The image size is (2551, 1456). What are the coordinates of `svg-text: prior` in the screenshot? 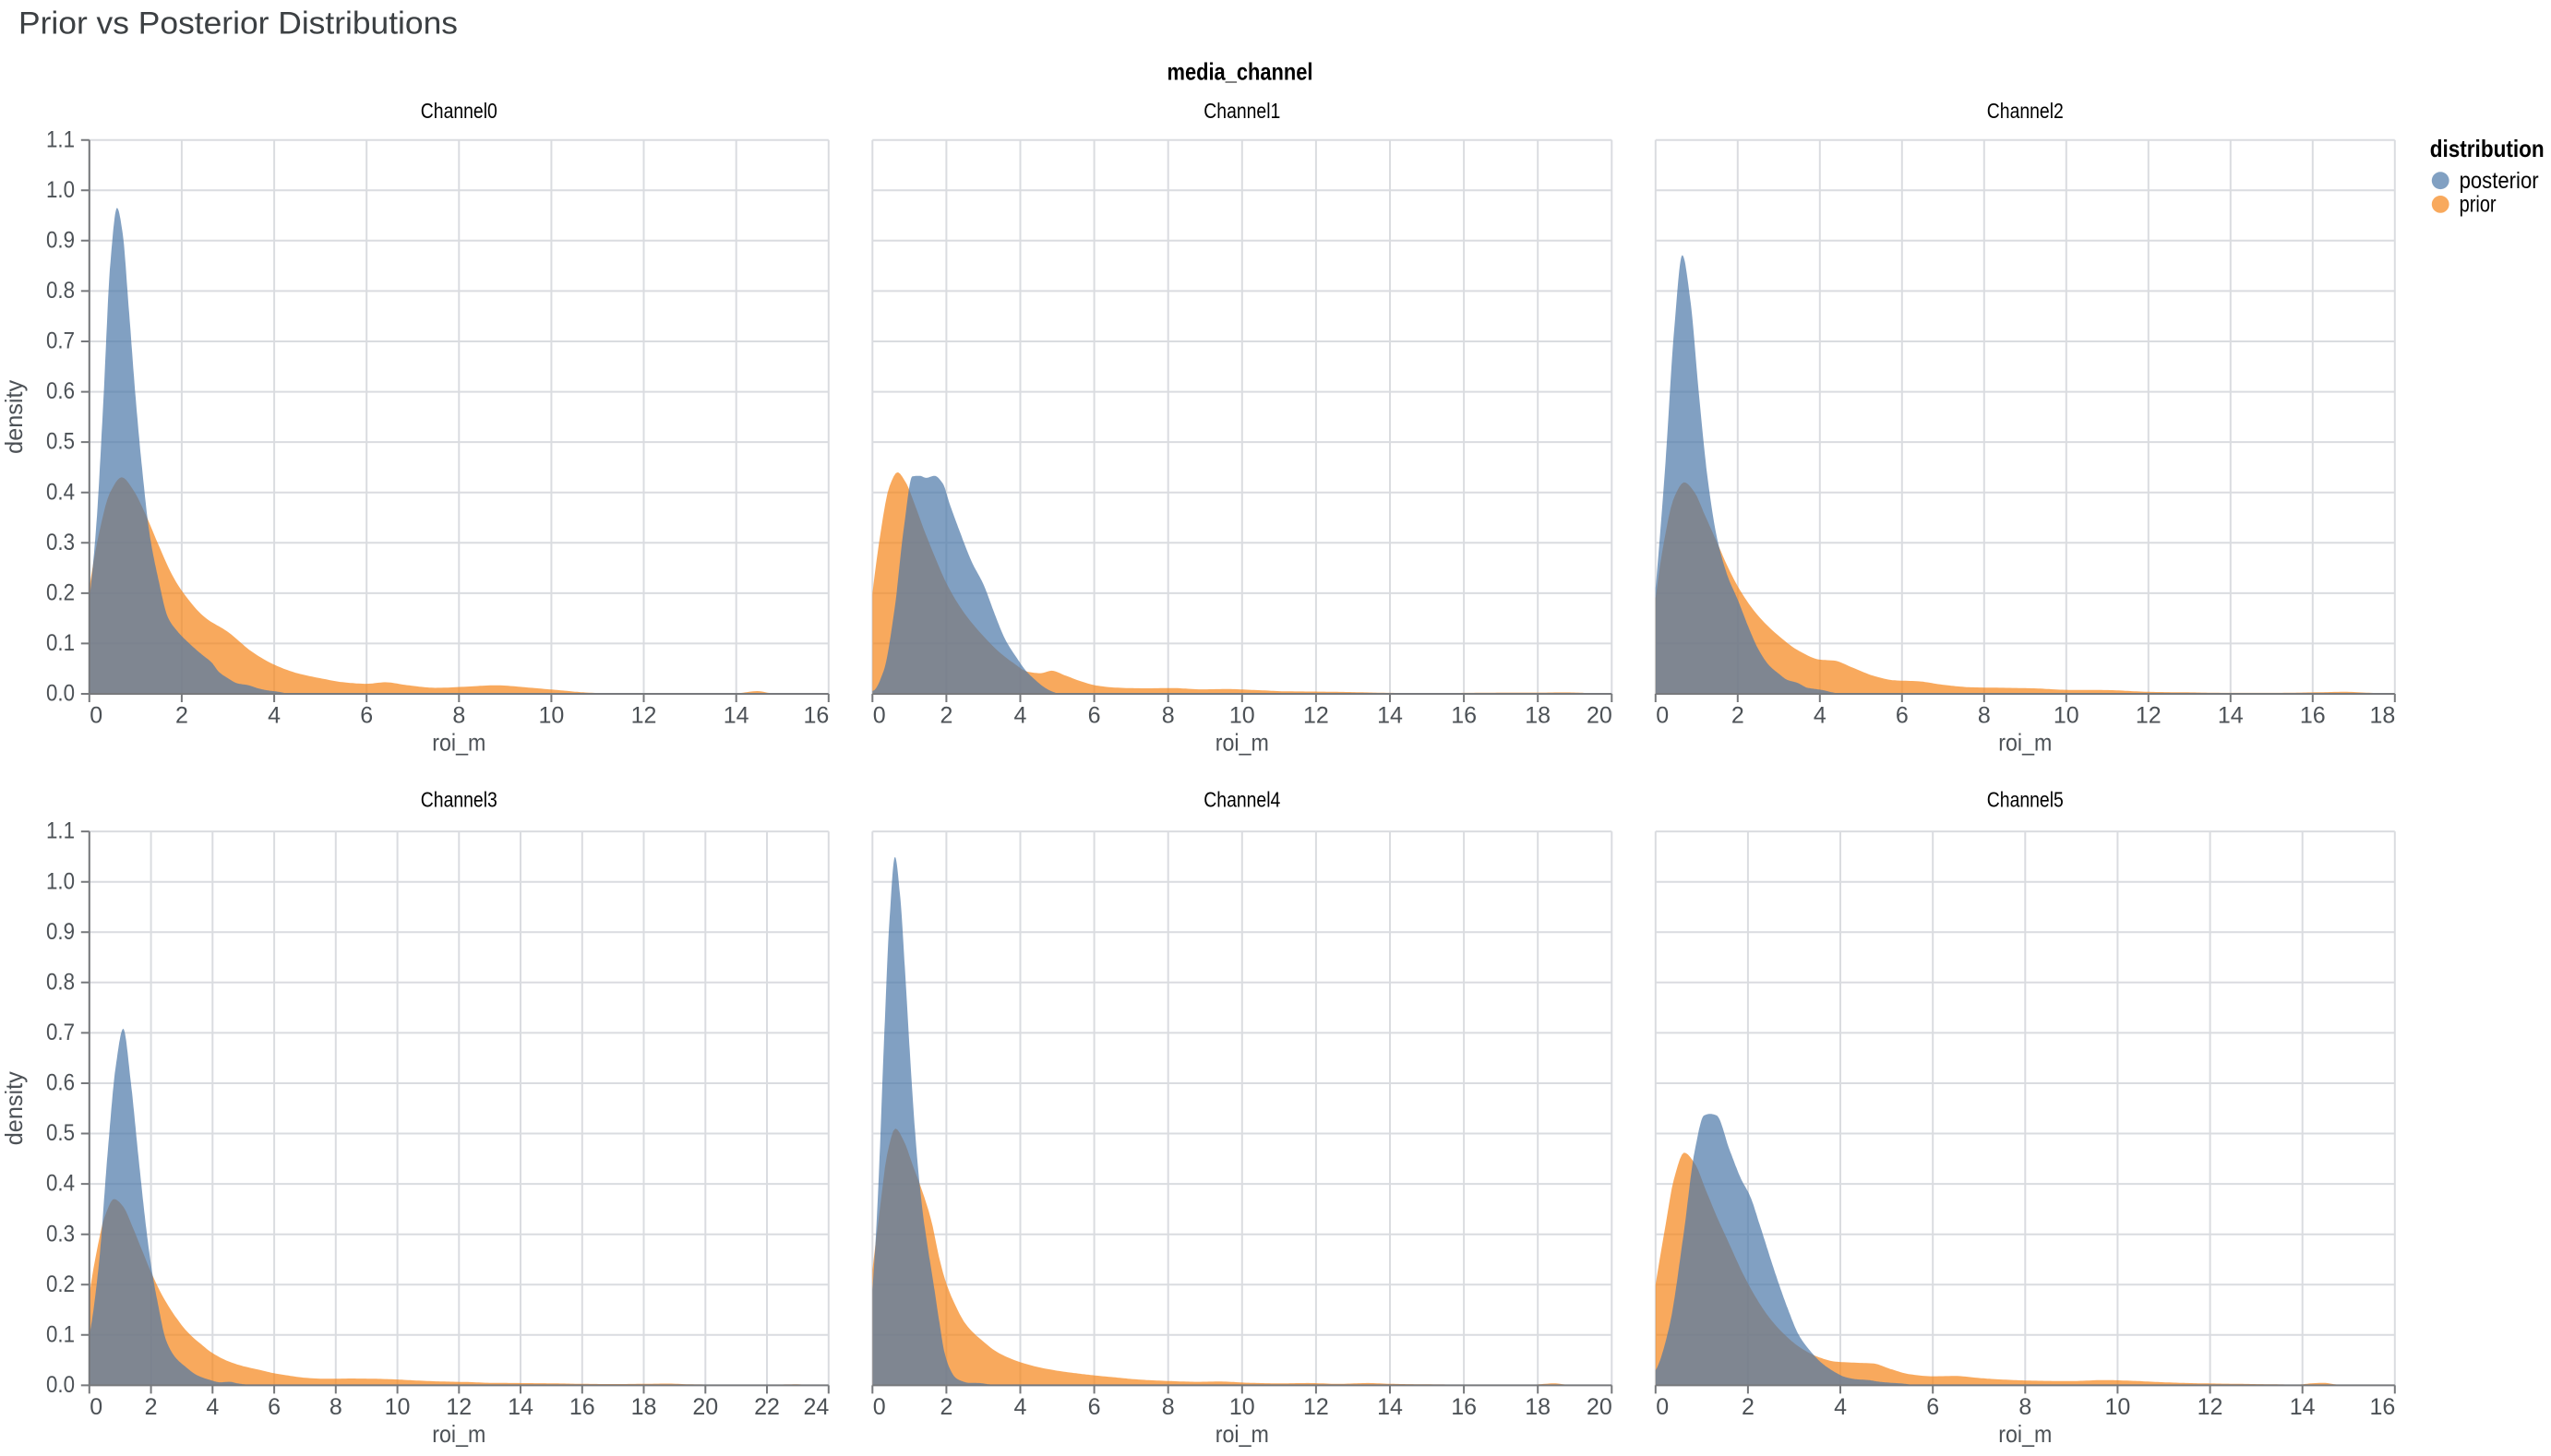 It's located at (2478, 205).